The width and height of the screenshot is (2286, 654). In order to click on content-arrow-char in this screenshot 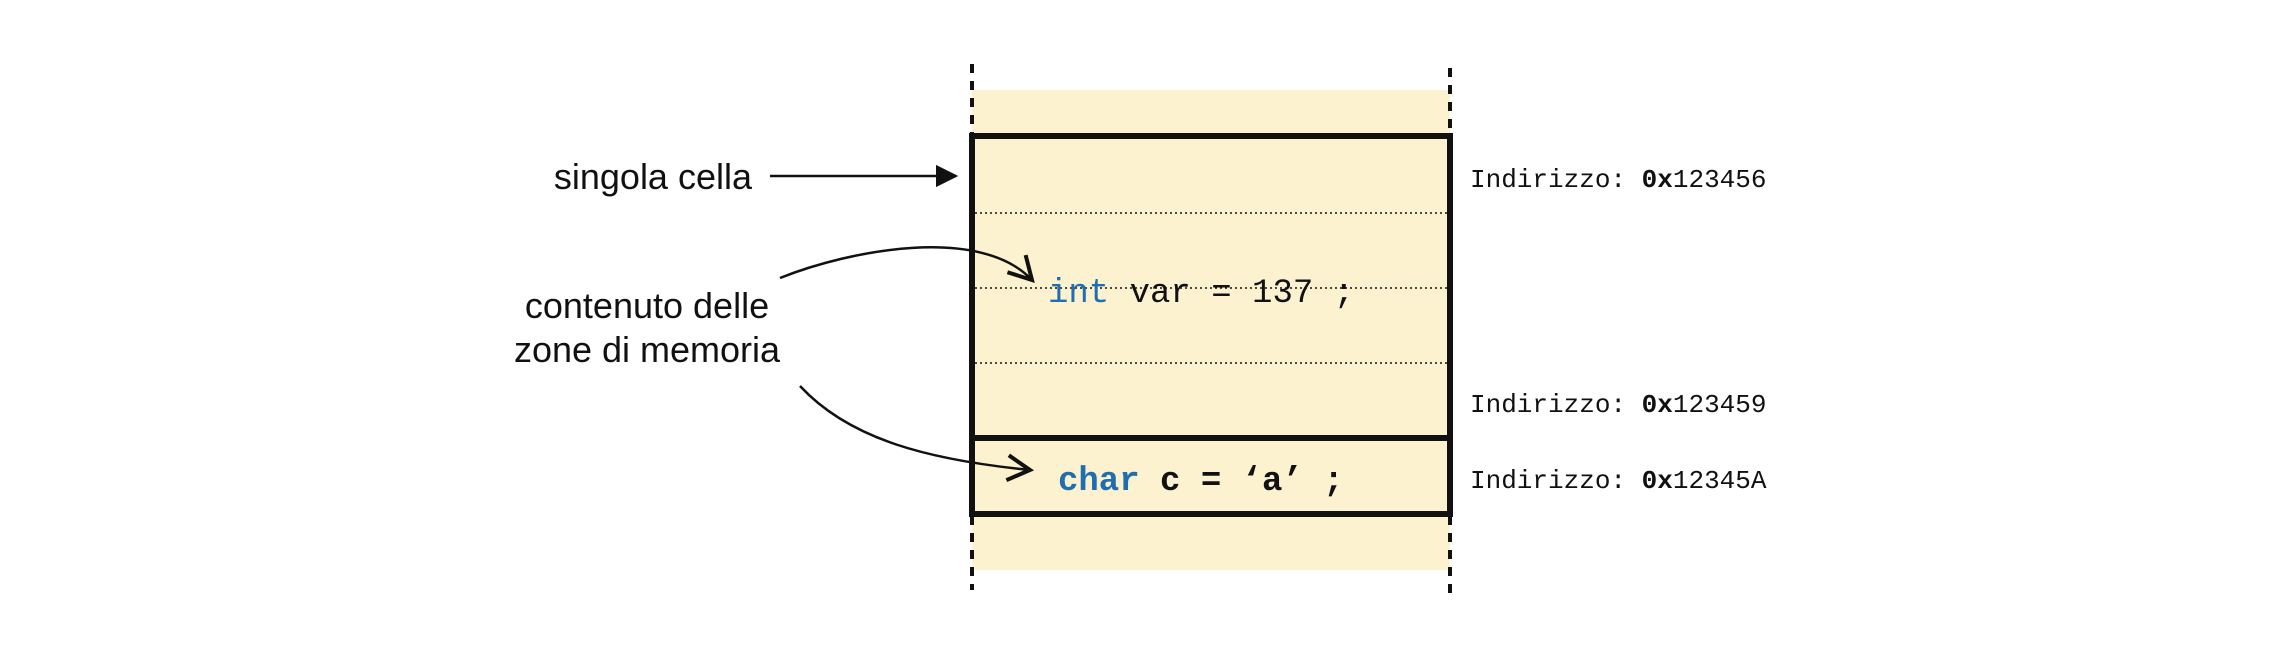, I will do `click(917, 434)`.